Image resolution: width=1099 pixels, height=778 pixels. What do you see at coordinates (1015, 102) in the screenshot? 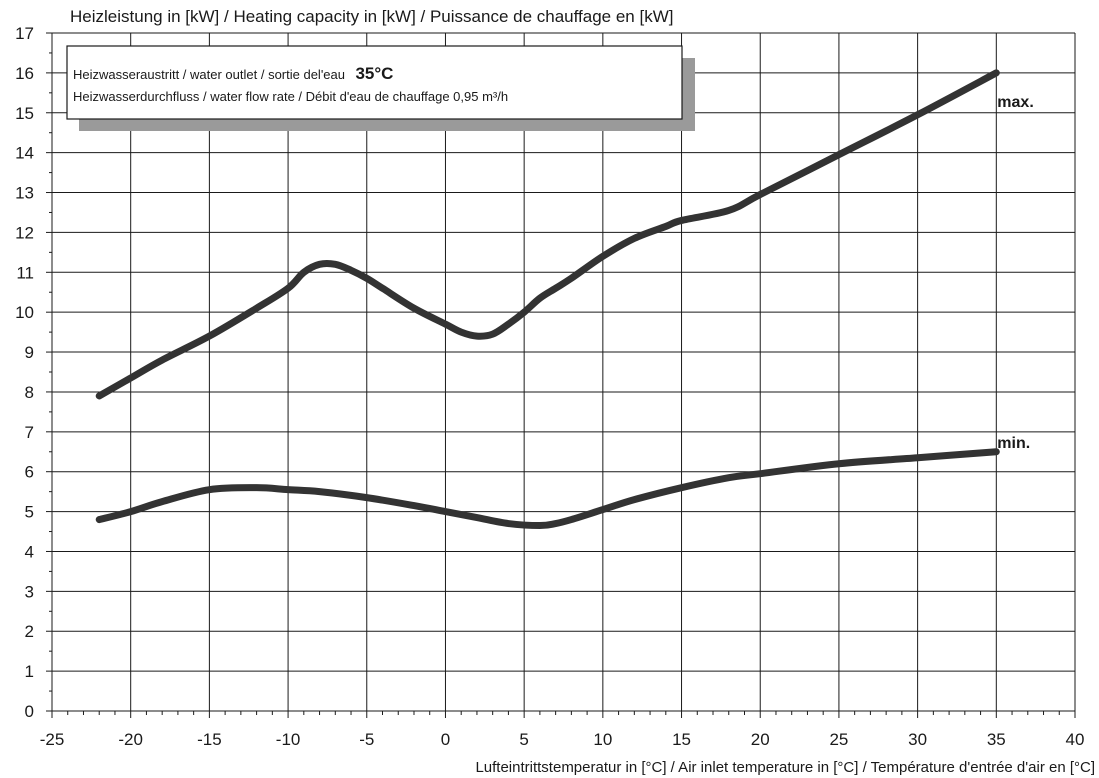
I see `series-label-max: max.` at bounding box center [1015, 102].